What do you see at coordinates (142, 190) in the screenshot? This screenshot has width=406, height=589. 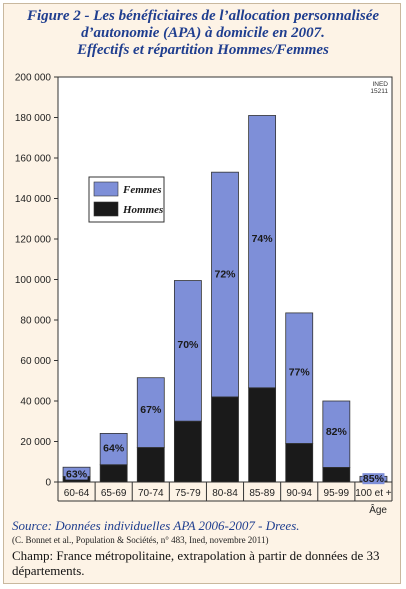 I see `legend-label-femmes: Femmes` at bounding box center [142, 190].